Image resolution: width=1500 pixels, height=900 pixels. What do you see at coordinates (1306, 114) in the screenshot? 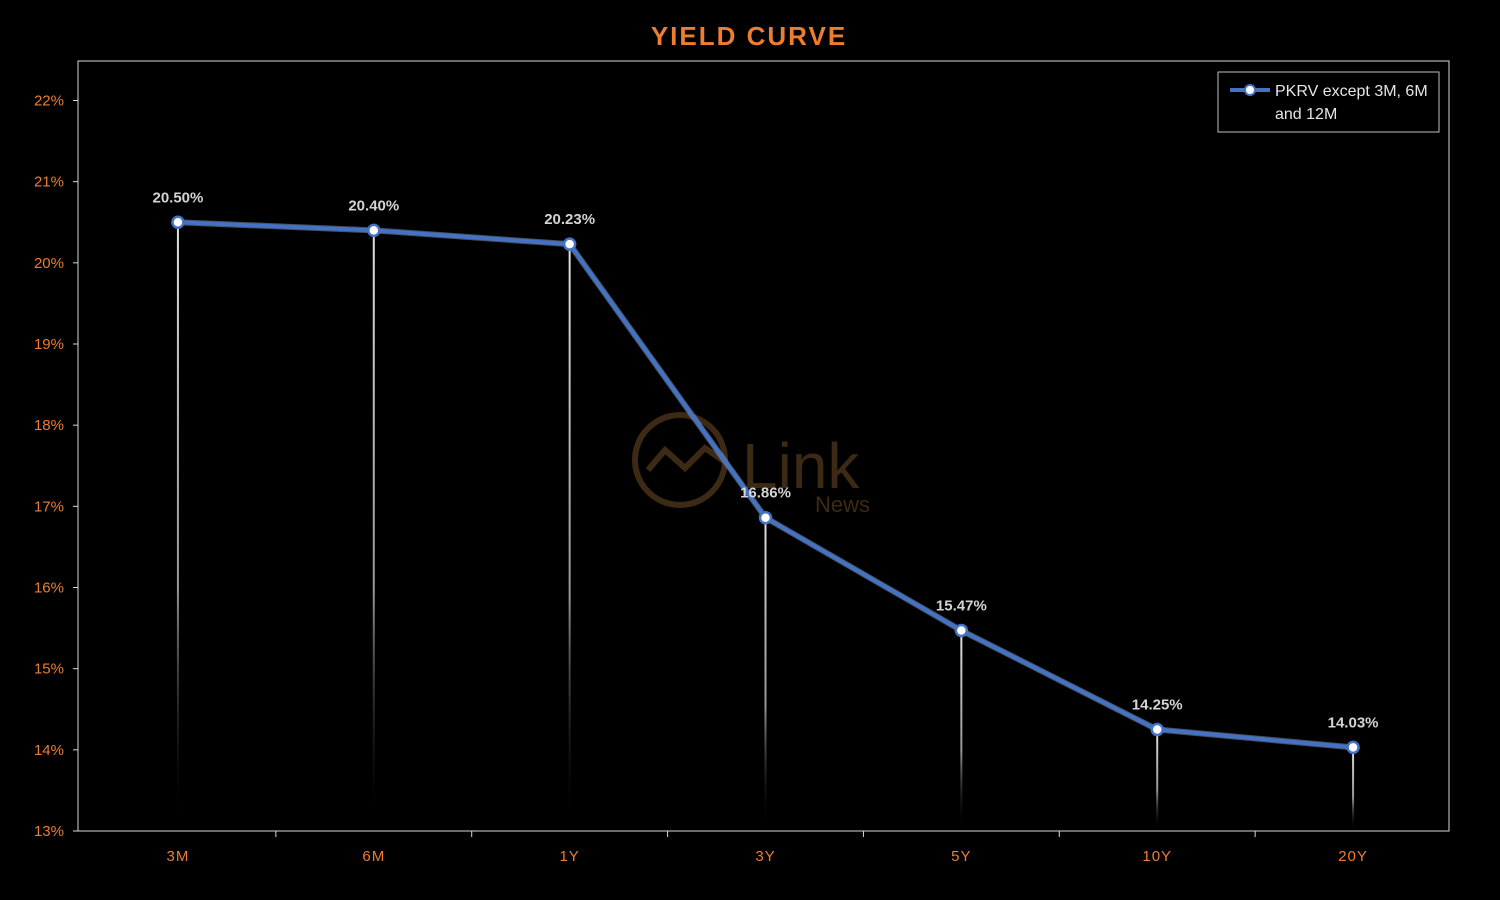
I see `legend-label-line2: and 12M` at bounding box center [1306, 114].